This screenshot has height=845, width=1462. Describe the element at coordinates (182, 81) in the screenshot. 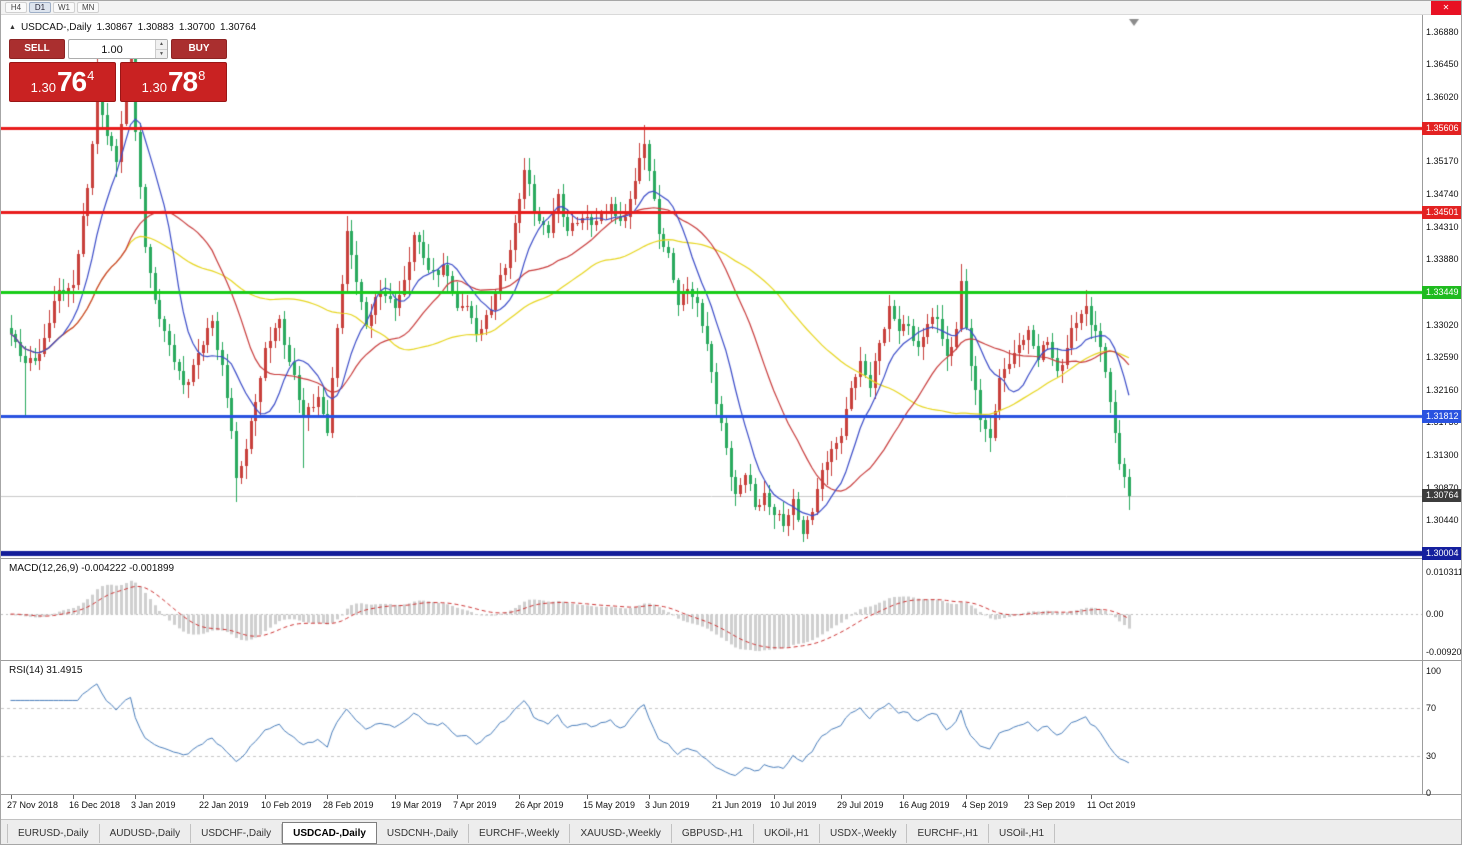

I see `buy-price-pips: 78` at that location.